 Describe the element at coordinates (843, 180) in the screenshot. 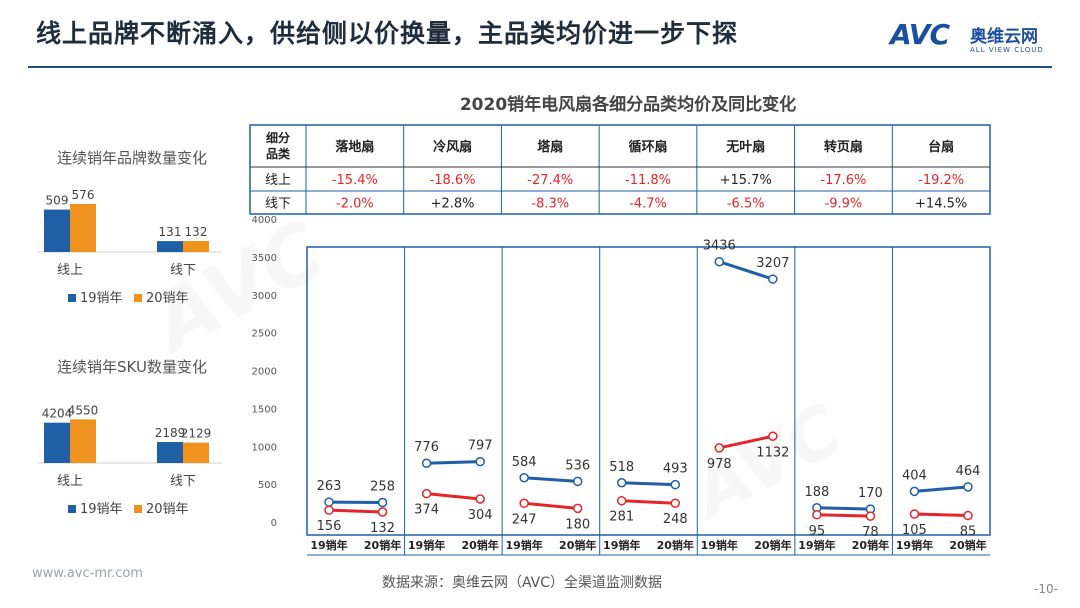

I see `table-cell: -17.6%` at that location.